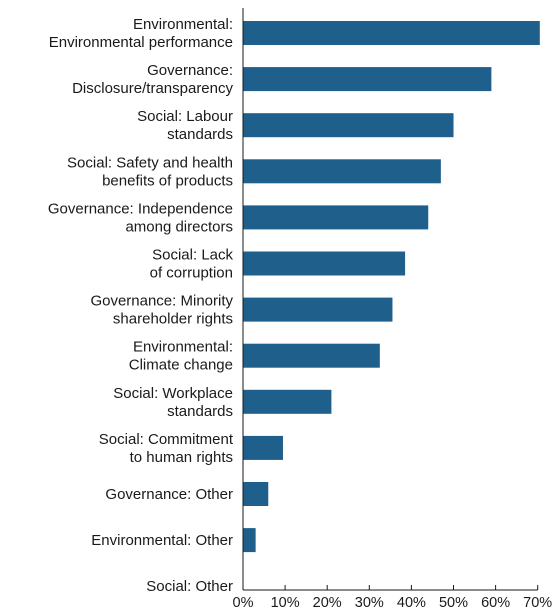 The height and width of the screenshot is (610, 560). Describe the element at coordinates (537, 602) in the screenshot. I see `x-tick-label-7: 70%` at that location.